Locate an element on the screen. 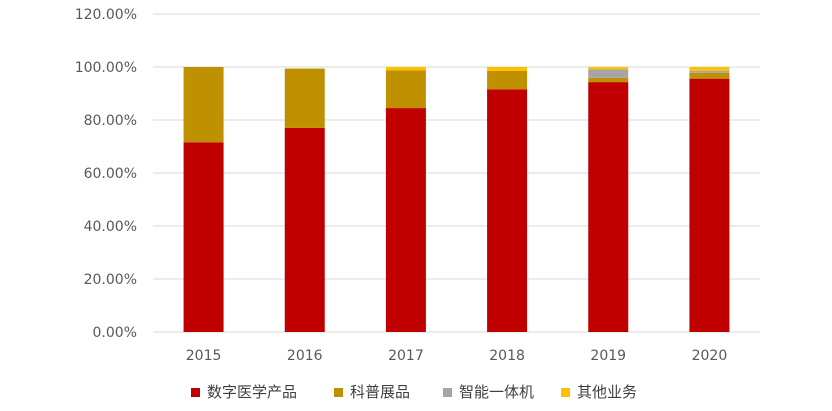  y-tick-label: 80.00% is located at coordinates (110, 121).